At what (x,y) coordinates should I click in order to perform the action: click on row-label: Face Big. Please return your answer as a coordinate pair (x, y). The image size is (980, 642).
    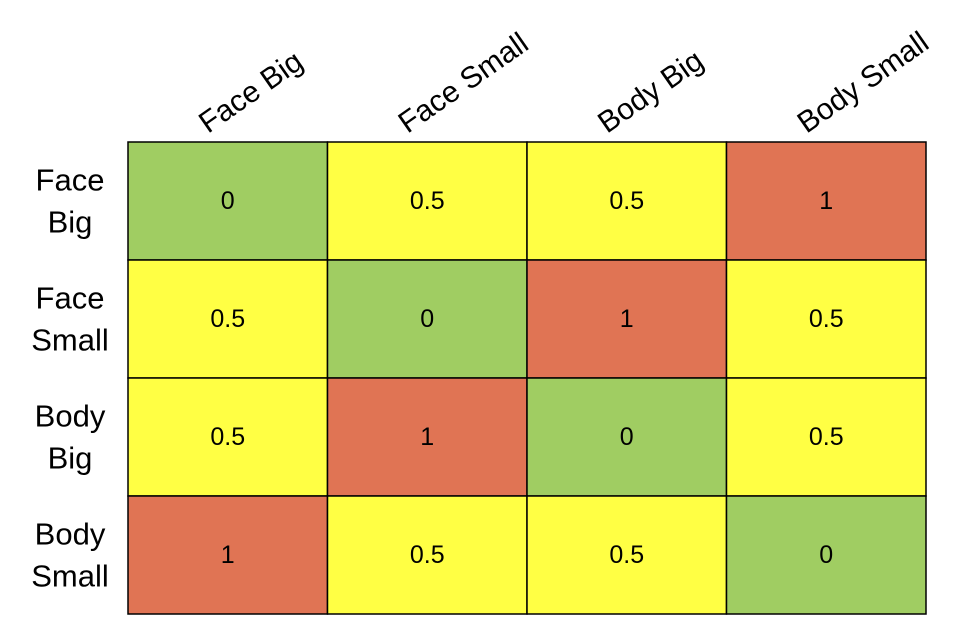
    Looking at the image, I should click on (70, 201).